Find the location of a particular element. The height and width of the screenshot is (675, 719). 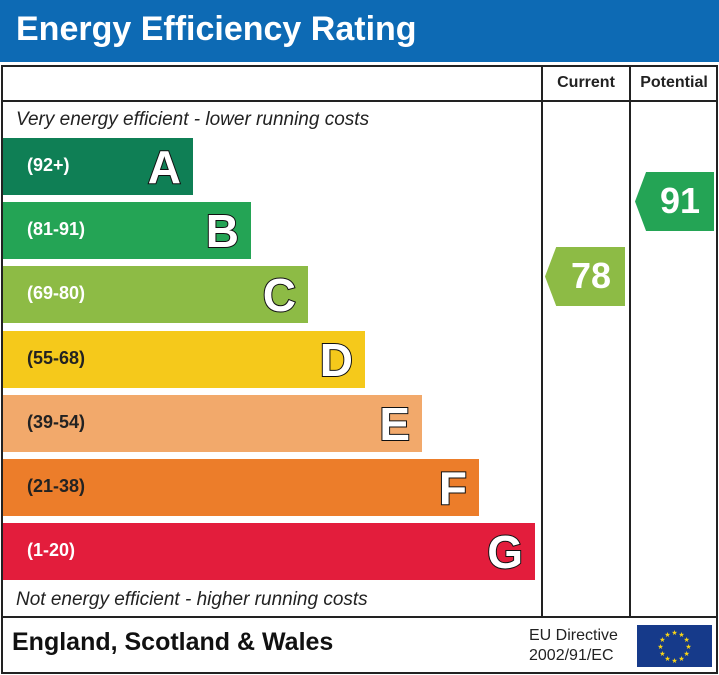

column-current: Current is located at coordinates (586, 82).